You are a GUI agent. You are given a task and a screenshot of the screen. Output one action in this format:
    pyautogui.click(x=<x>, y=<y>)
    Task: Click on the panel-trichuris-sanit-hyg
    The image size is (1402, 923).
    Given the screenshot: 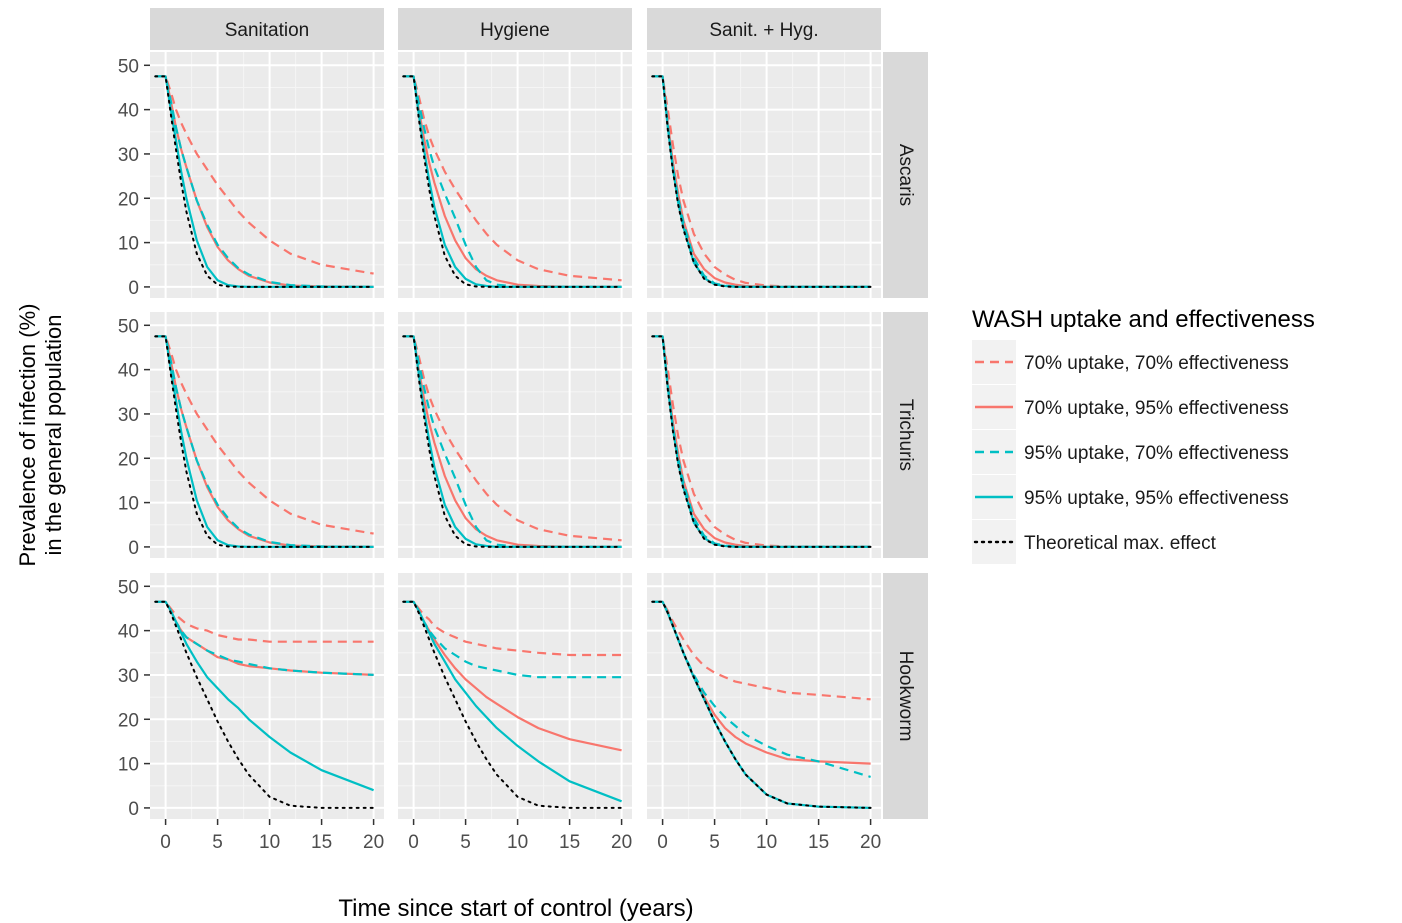 What is the action you would take?
    pyautogui.click(x=764, y=435)
    